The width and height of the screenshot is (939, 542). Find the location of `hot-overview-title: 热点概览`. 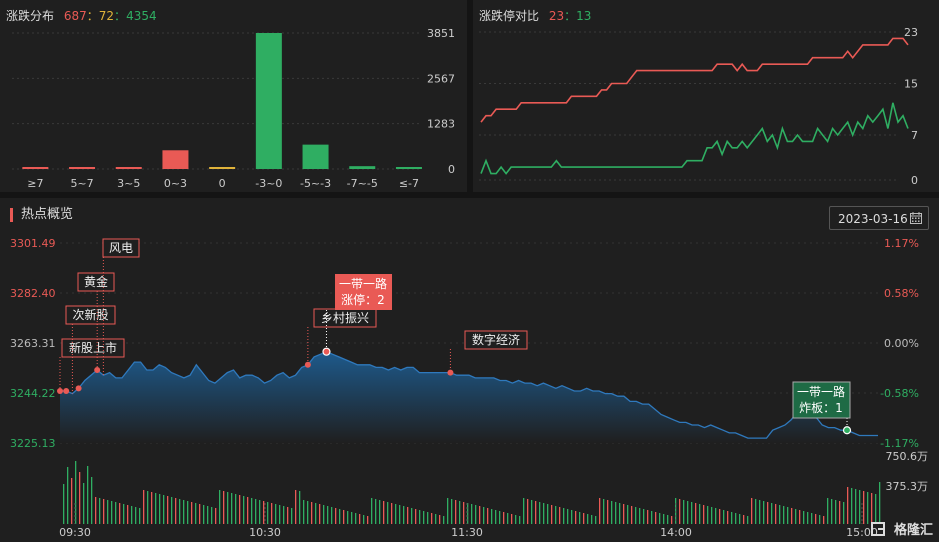

hot-overview-title: 热点概览 is located at coordinates (41, 215).